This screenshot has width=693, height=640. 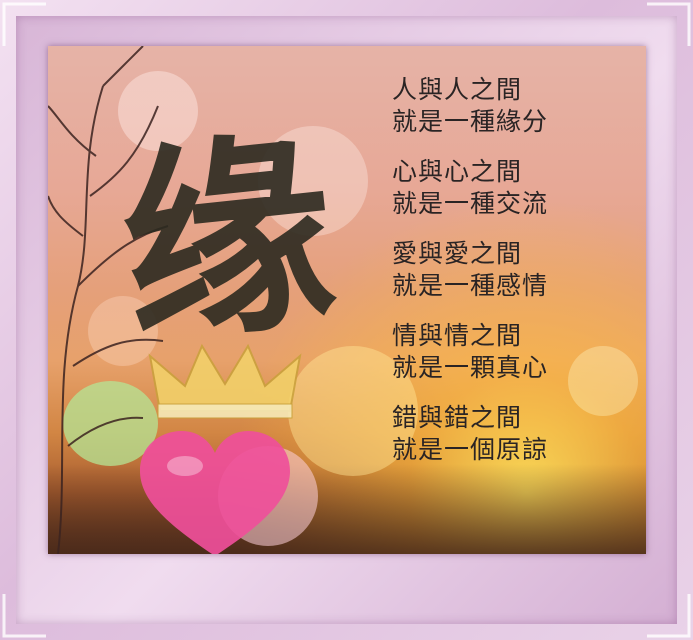 What do you see at coordinates (470, 367) in the screenshot?
I see `poem-line: 就是一顆真心` at bounding box center [470, 367].